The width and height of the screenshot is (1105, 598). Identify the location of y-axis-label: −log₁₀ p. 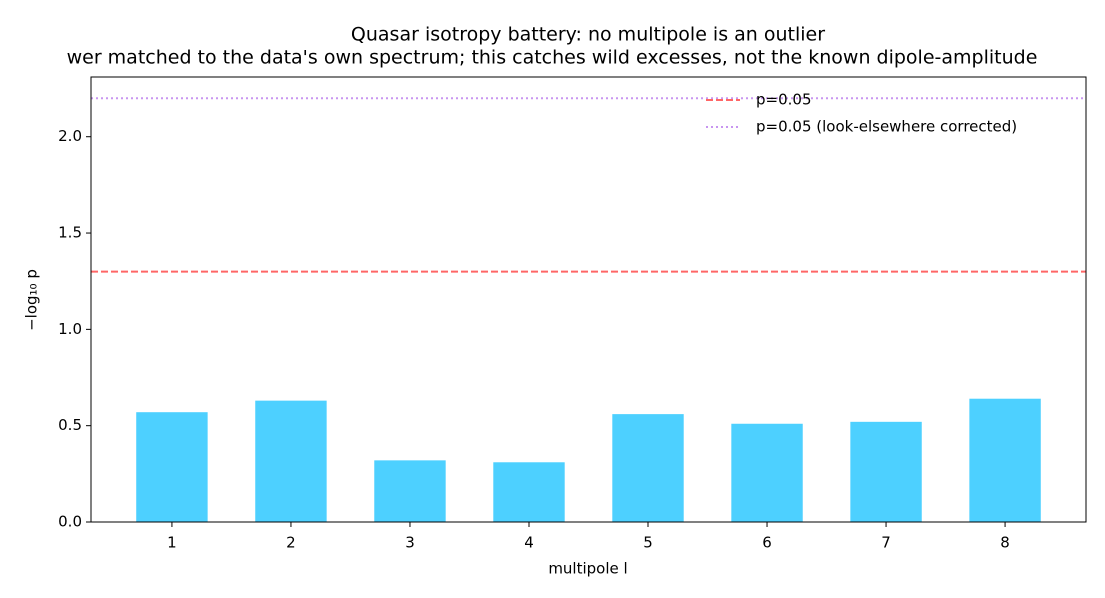
(32, 300).